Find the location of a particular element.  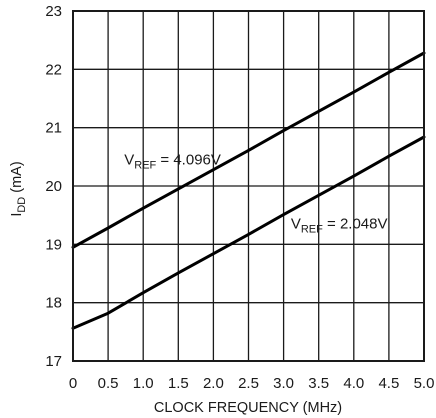

y-tick-label: 18 is located at coordinates (53, 303).